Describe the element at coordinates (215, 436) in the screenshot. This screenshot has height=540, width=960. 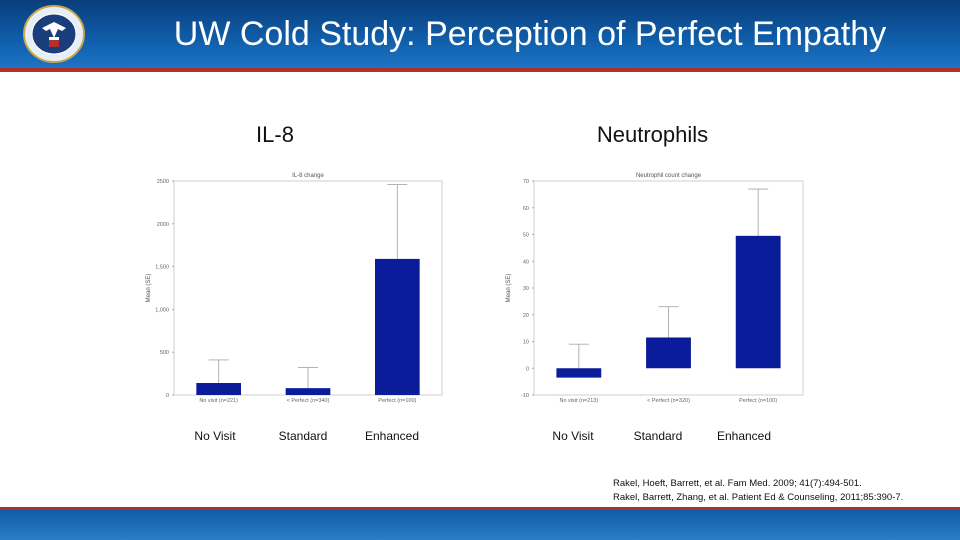
I see `category-label-no-visit-il8: No Visit` at that location.